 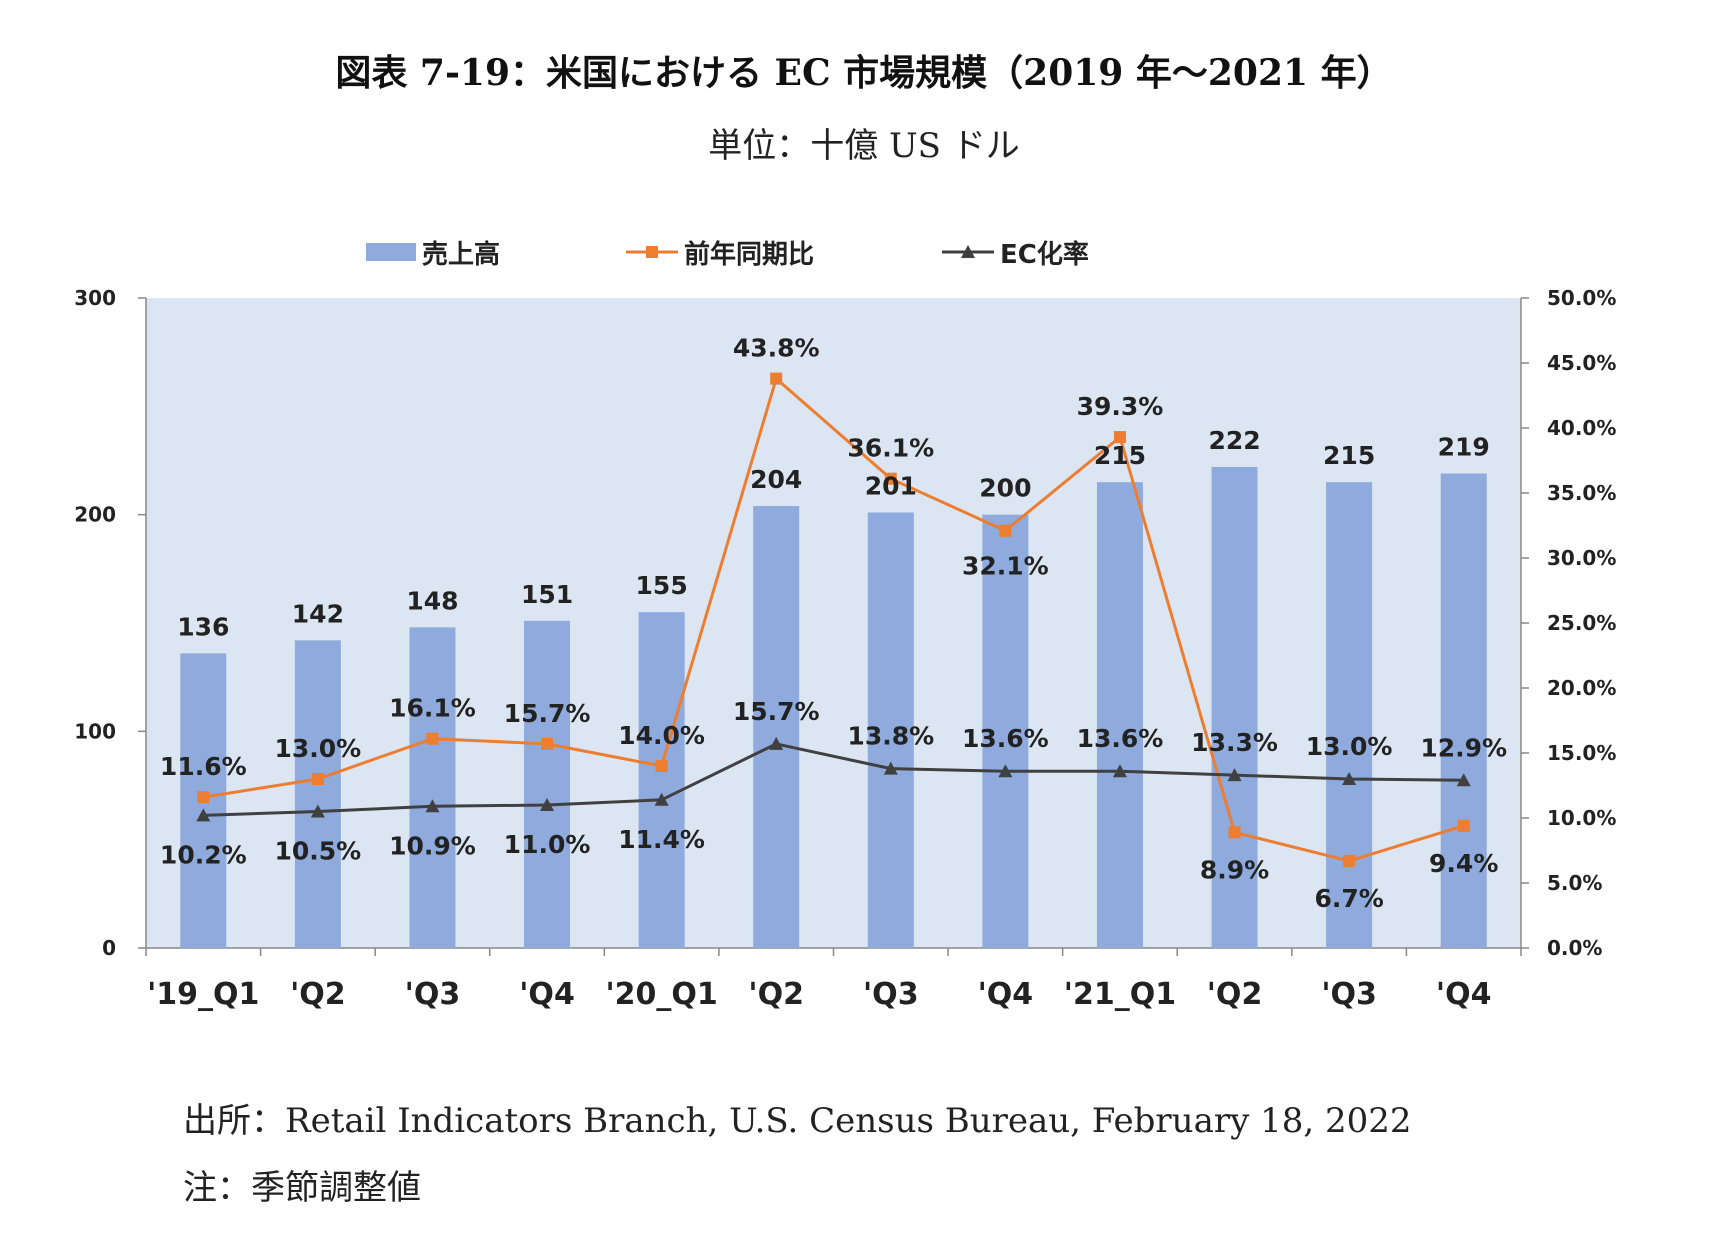 I want to click on chart-title: 図表 7-19：米国における EC 市場規模（2019 年～2021 年）, so click(x=864, y=73).